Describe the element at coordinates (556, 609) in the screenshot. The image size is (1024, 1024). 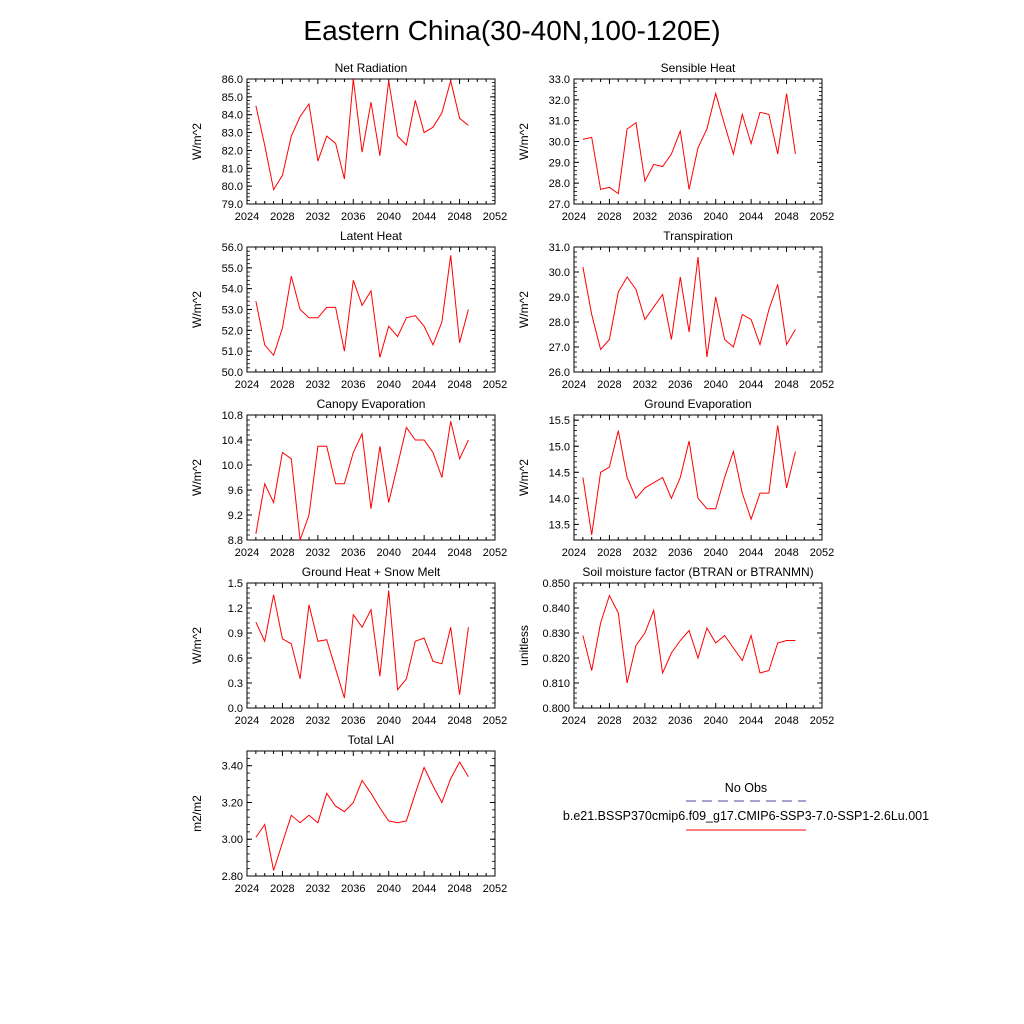
I see `y-tick-label: 0.840` at that location.